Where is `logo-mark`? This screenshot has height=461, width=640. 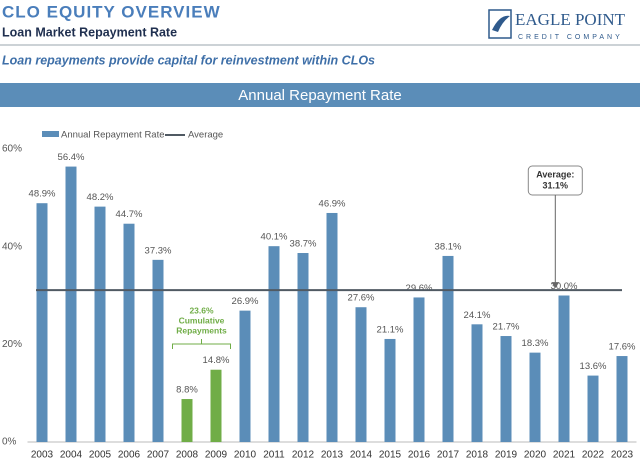
logo-mark is located at coordinates (500, 24).